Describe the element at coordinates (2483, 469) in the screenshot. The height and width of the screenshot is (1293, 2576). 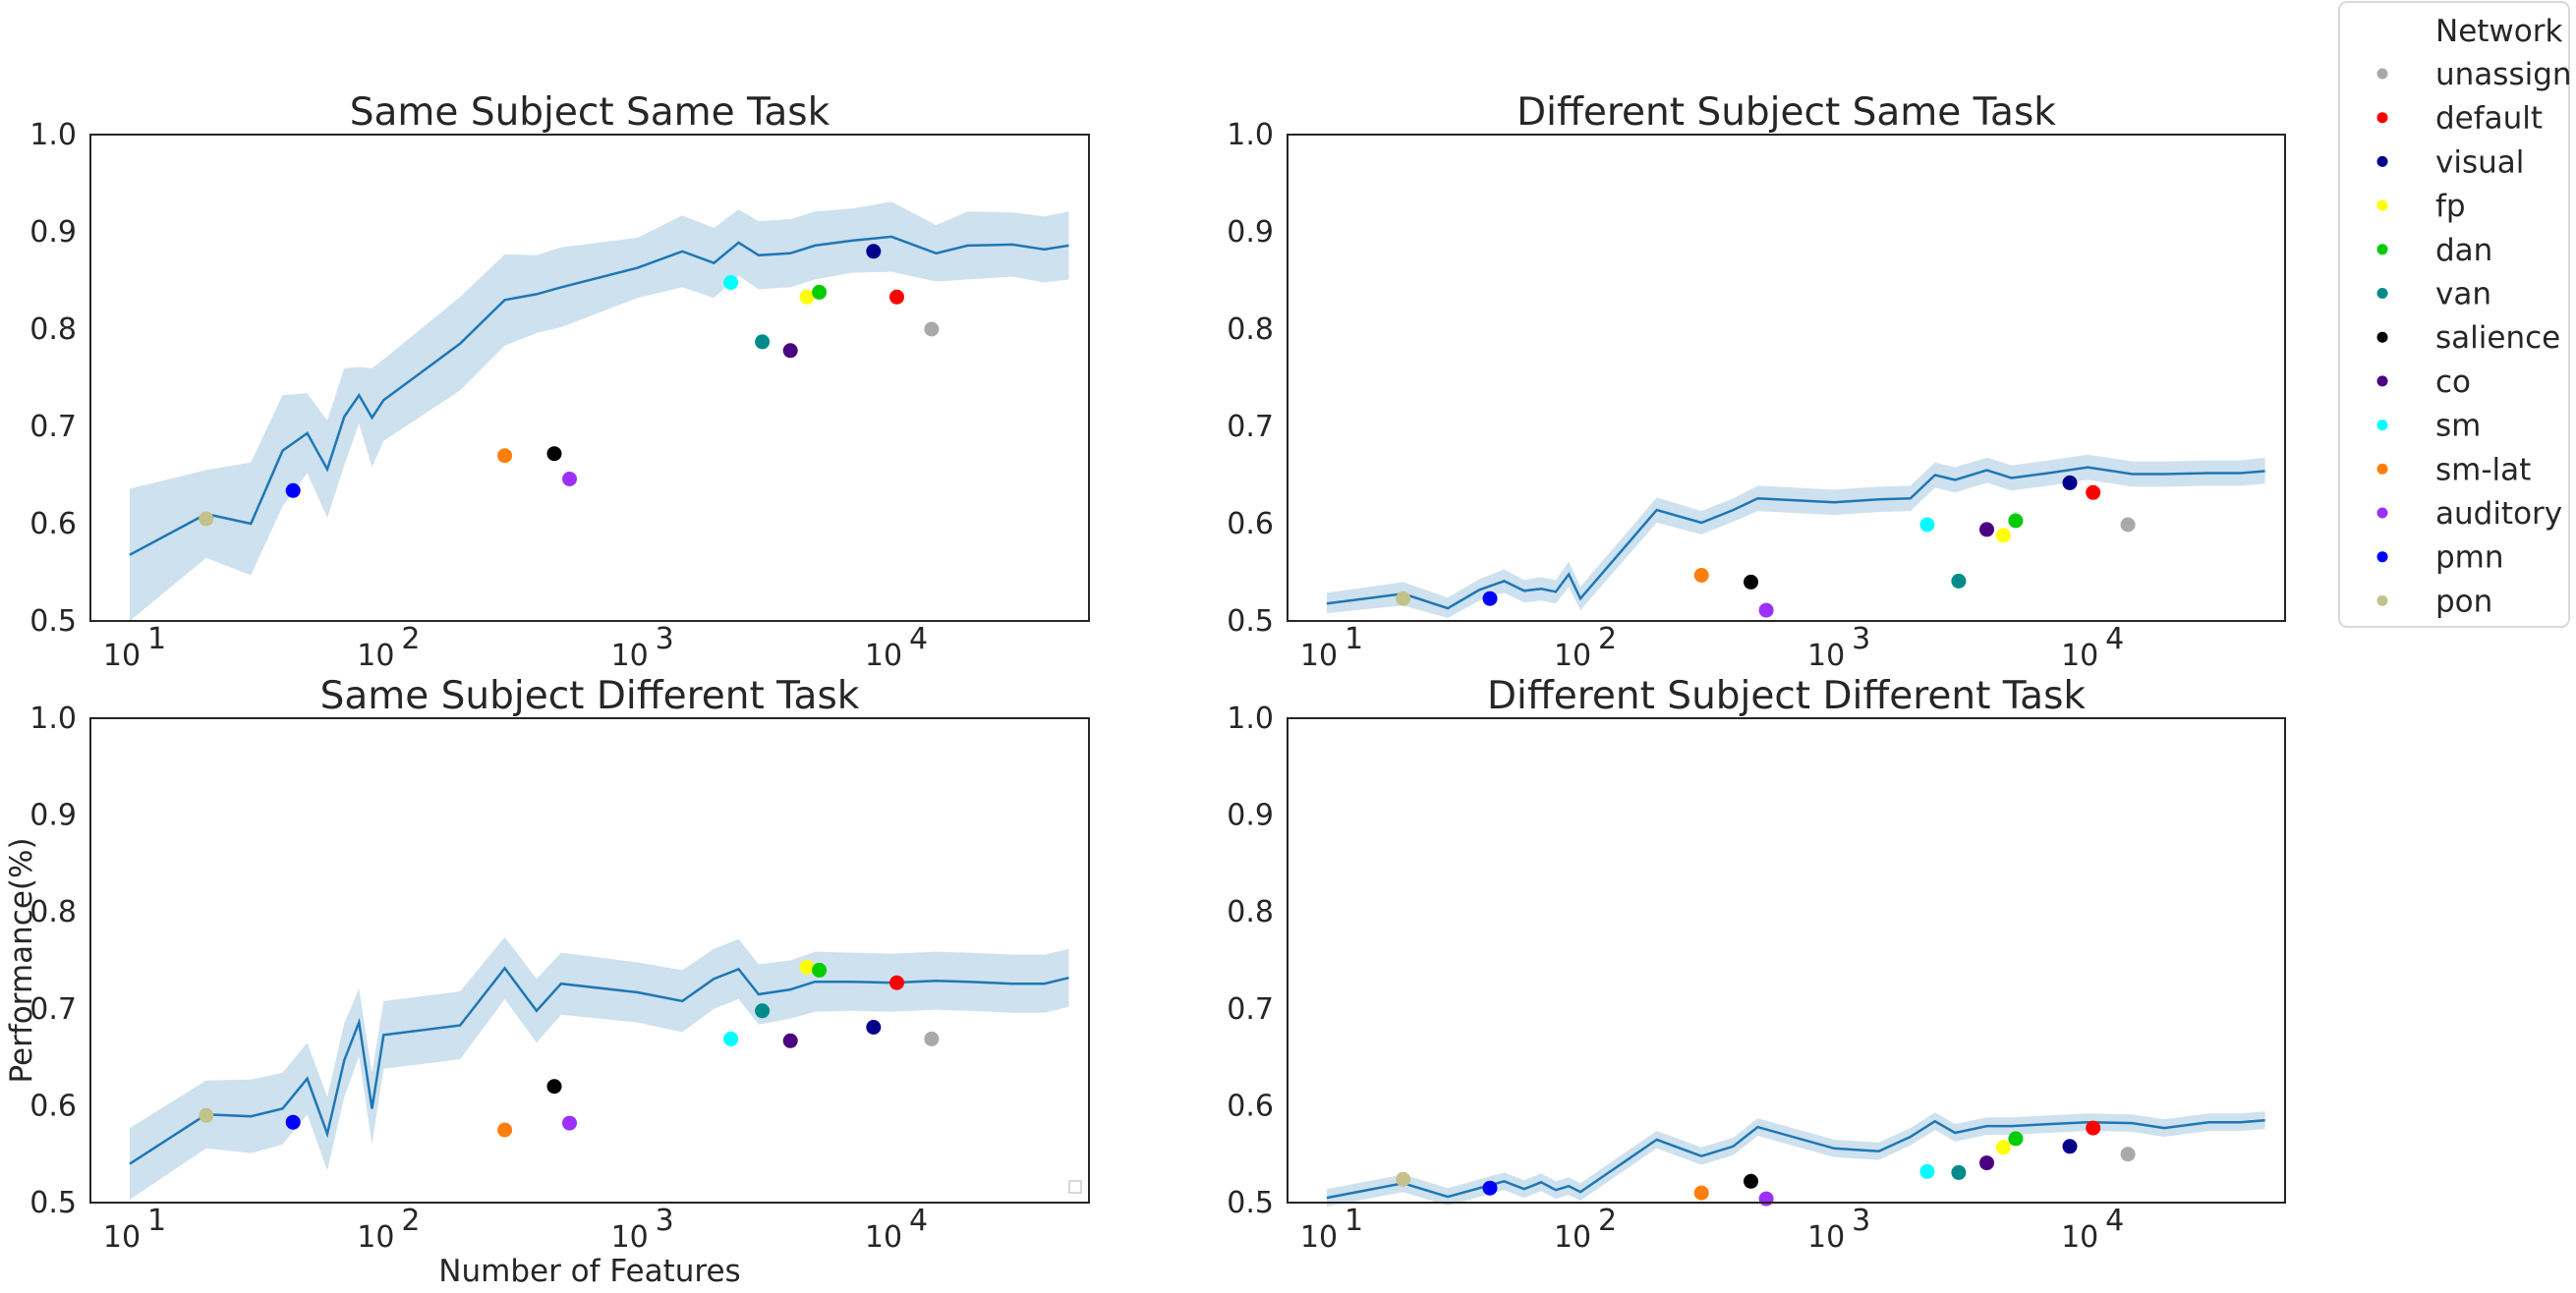
I see `legend-label: sm-lat` at that location.